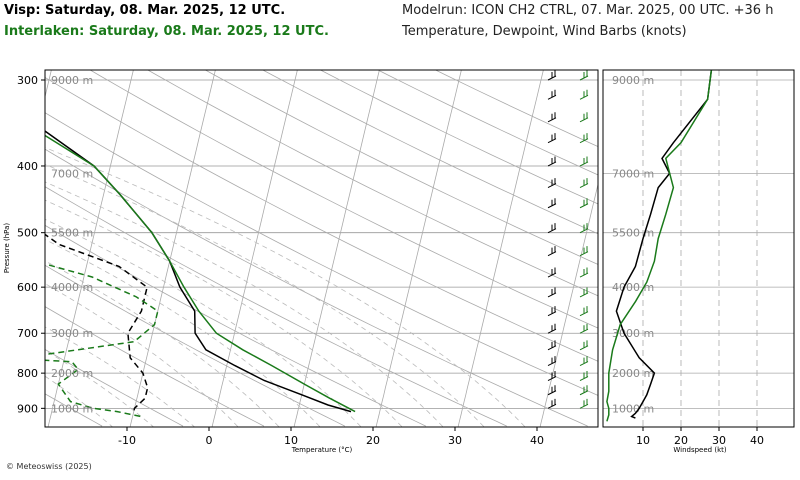 The height and width of the screenshot is (480, 800). I want to click on dewpoint-line-interlaken, so click(102, 340).